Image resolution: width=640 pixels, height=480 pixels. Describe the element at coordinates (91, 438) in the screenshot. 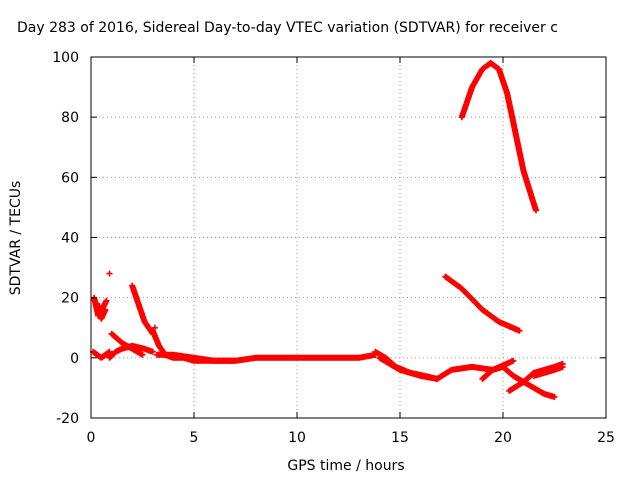

I see `x-tick-label: 0` at that location.